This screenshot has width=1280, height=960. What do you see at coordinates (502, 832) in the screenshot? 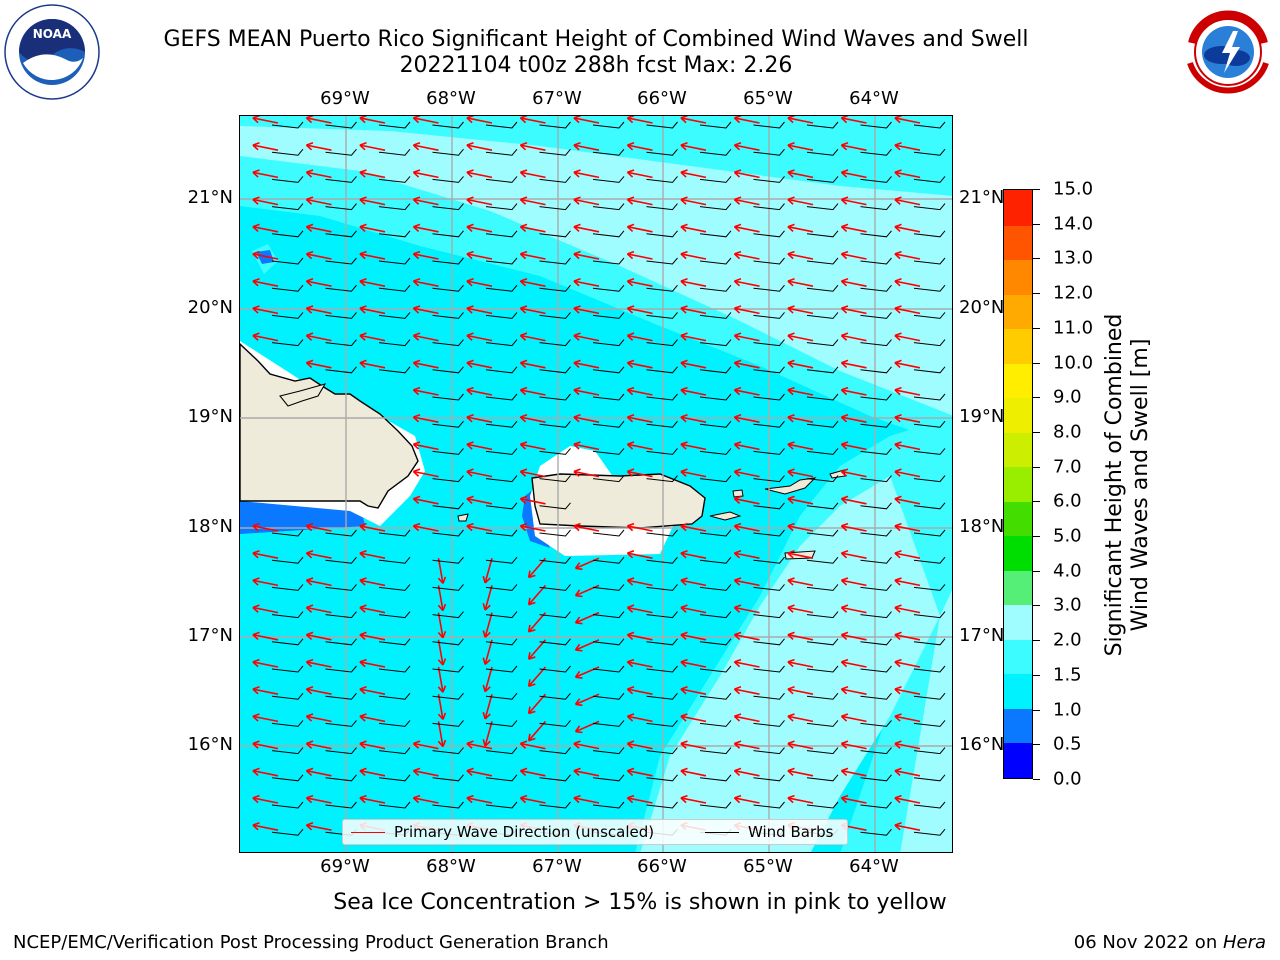
I see `legend-wave-direction: Primary Wave Direction (unscaled)` at bounding box center [502, 832].